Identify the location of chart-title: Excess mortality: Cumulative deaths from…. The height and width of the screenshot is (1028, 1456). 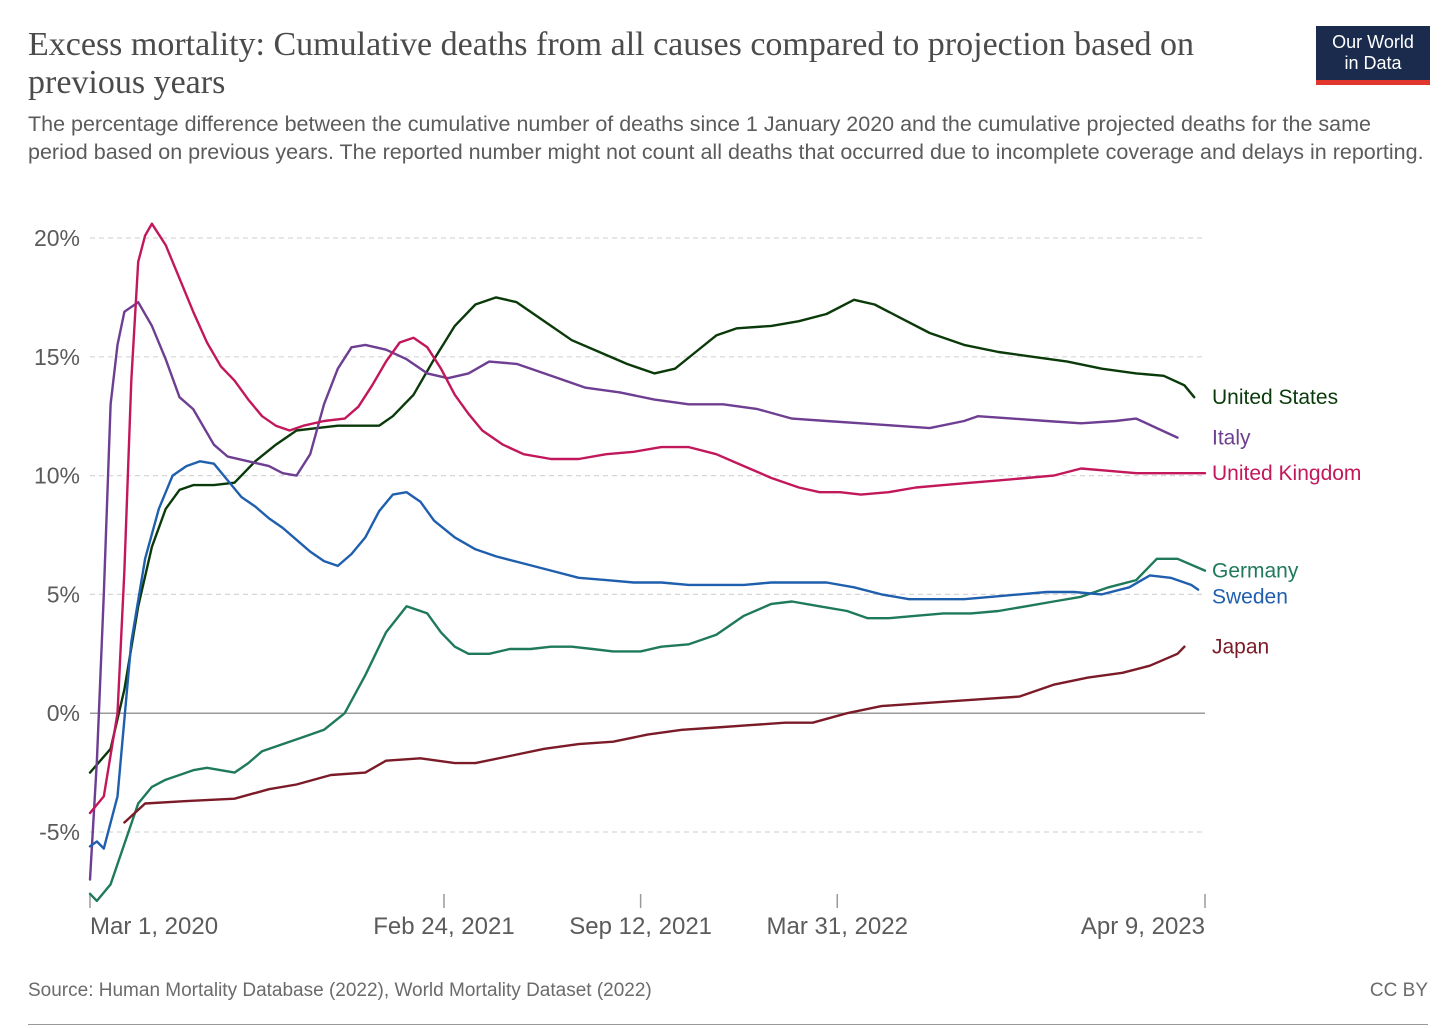
(611, 63).